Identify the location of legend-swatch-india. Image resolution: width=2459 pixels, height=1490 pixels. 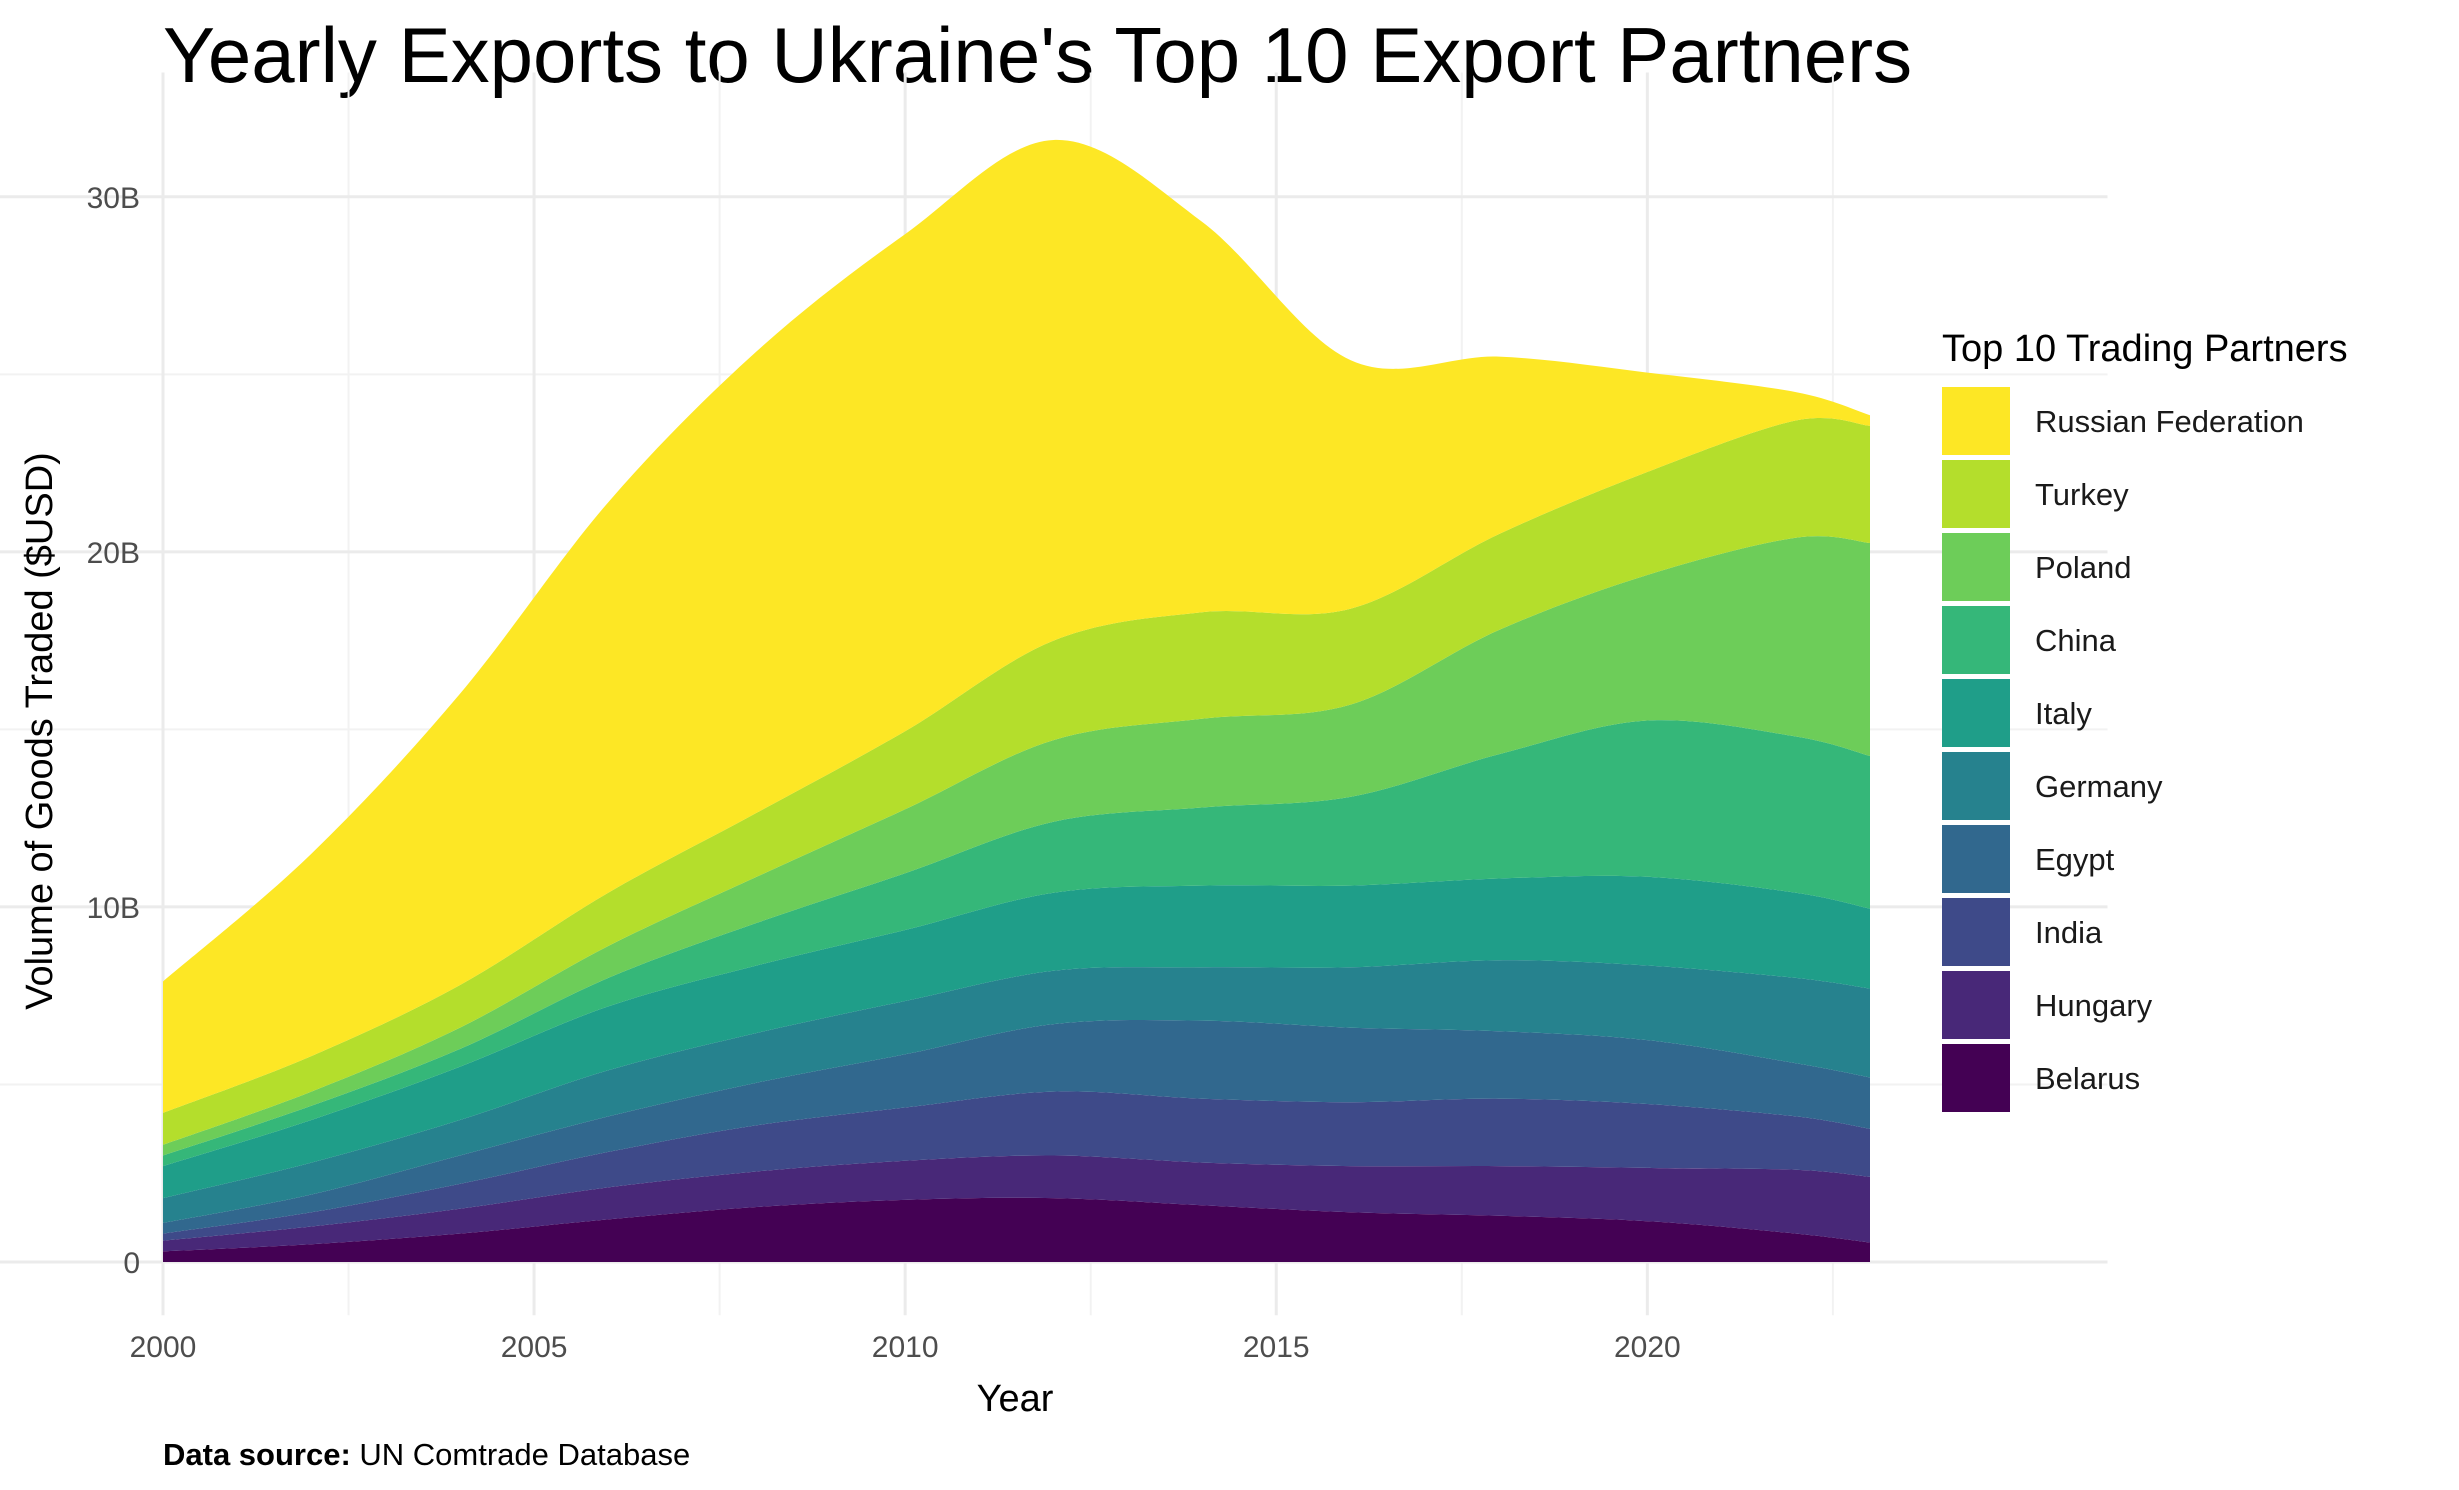
(1976, 932).